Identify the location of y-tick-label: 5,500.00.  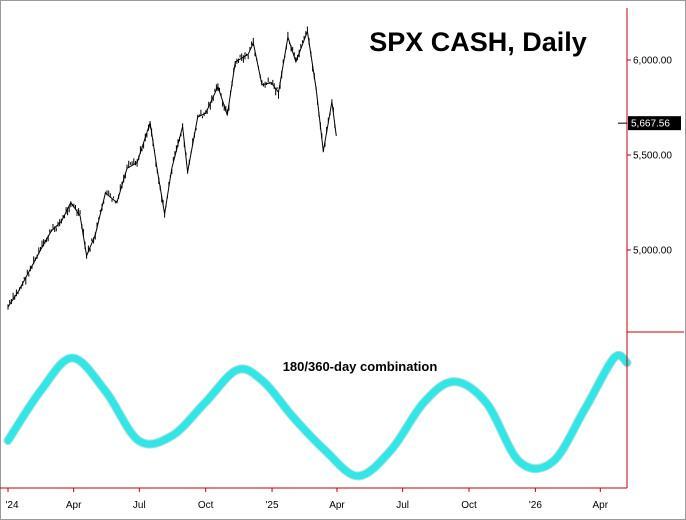
(652, 156).